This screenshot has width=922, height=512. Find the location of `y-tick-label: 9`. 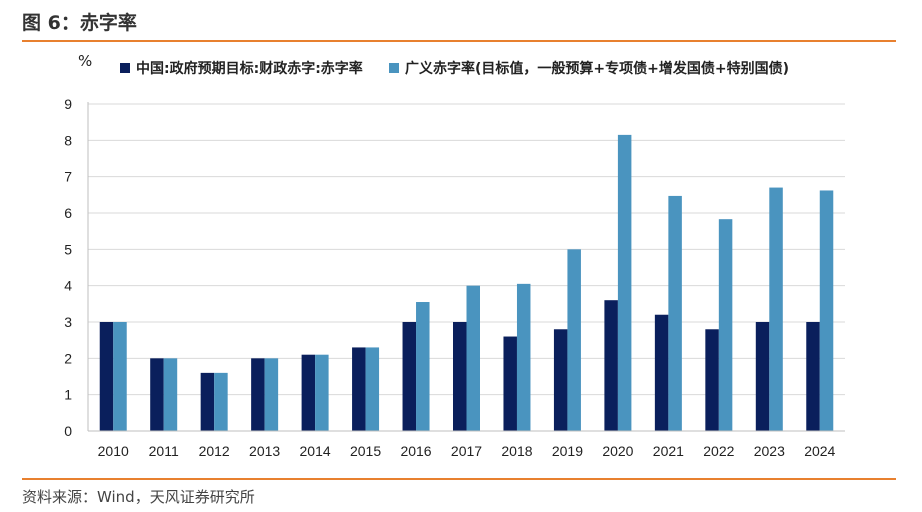

y-tick-label: 9 is located at coordinates (68, 104).